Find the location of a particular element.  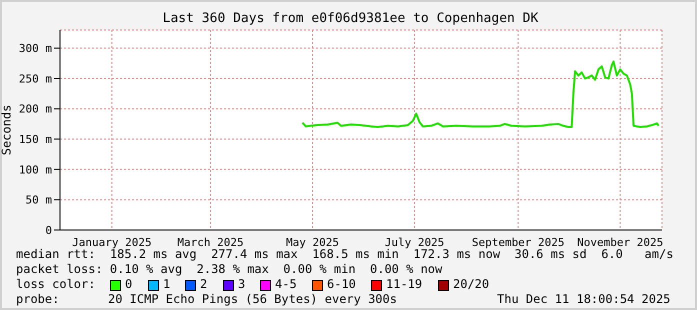

text: 2 is located at coordinates (204, 284).